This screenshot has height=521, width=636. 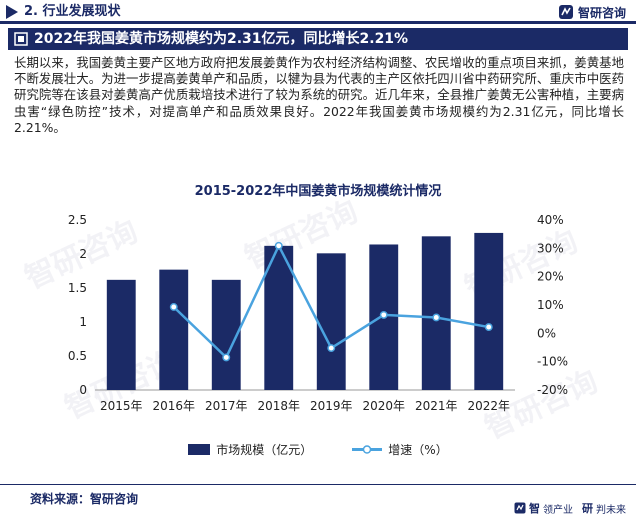 What do you see at coordinates (587, 508) in the screenshot?
I see `footer-brand-c: 研` at bounding box center [587, 508].